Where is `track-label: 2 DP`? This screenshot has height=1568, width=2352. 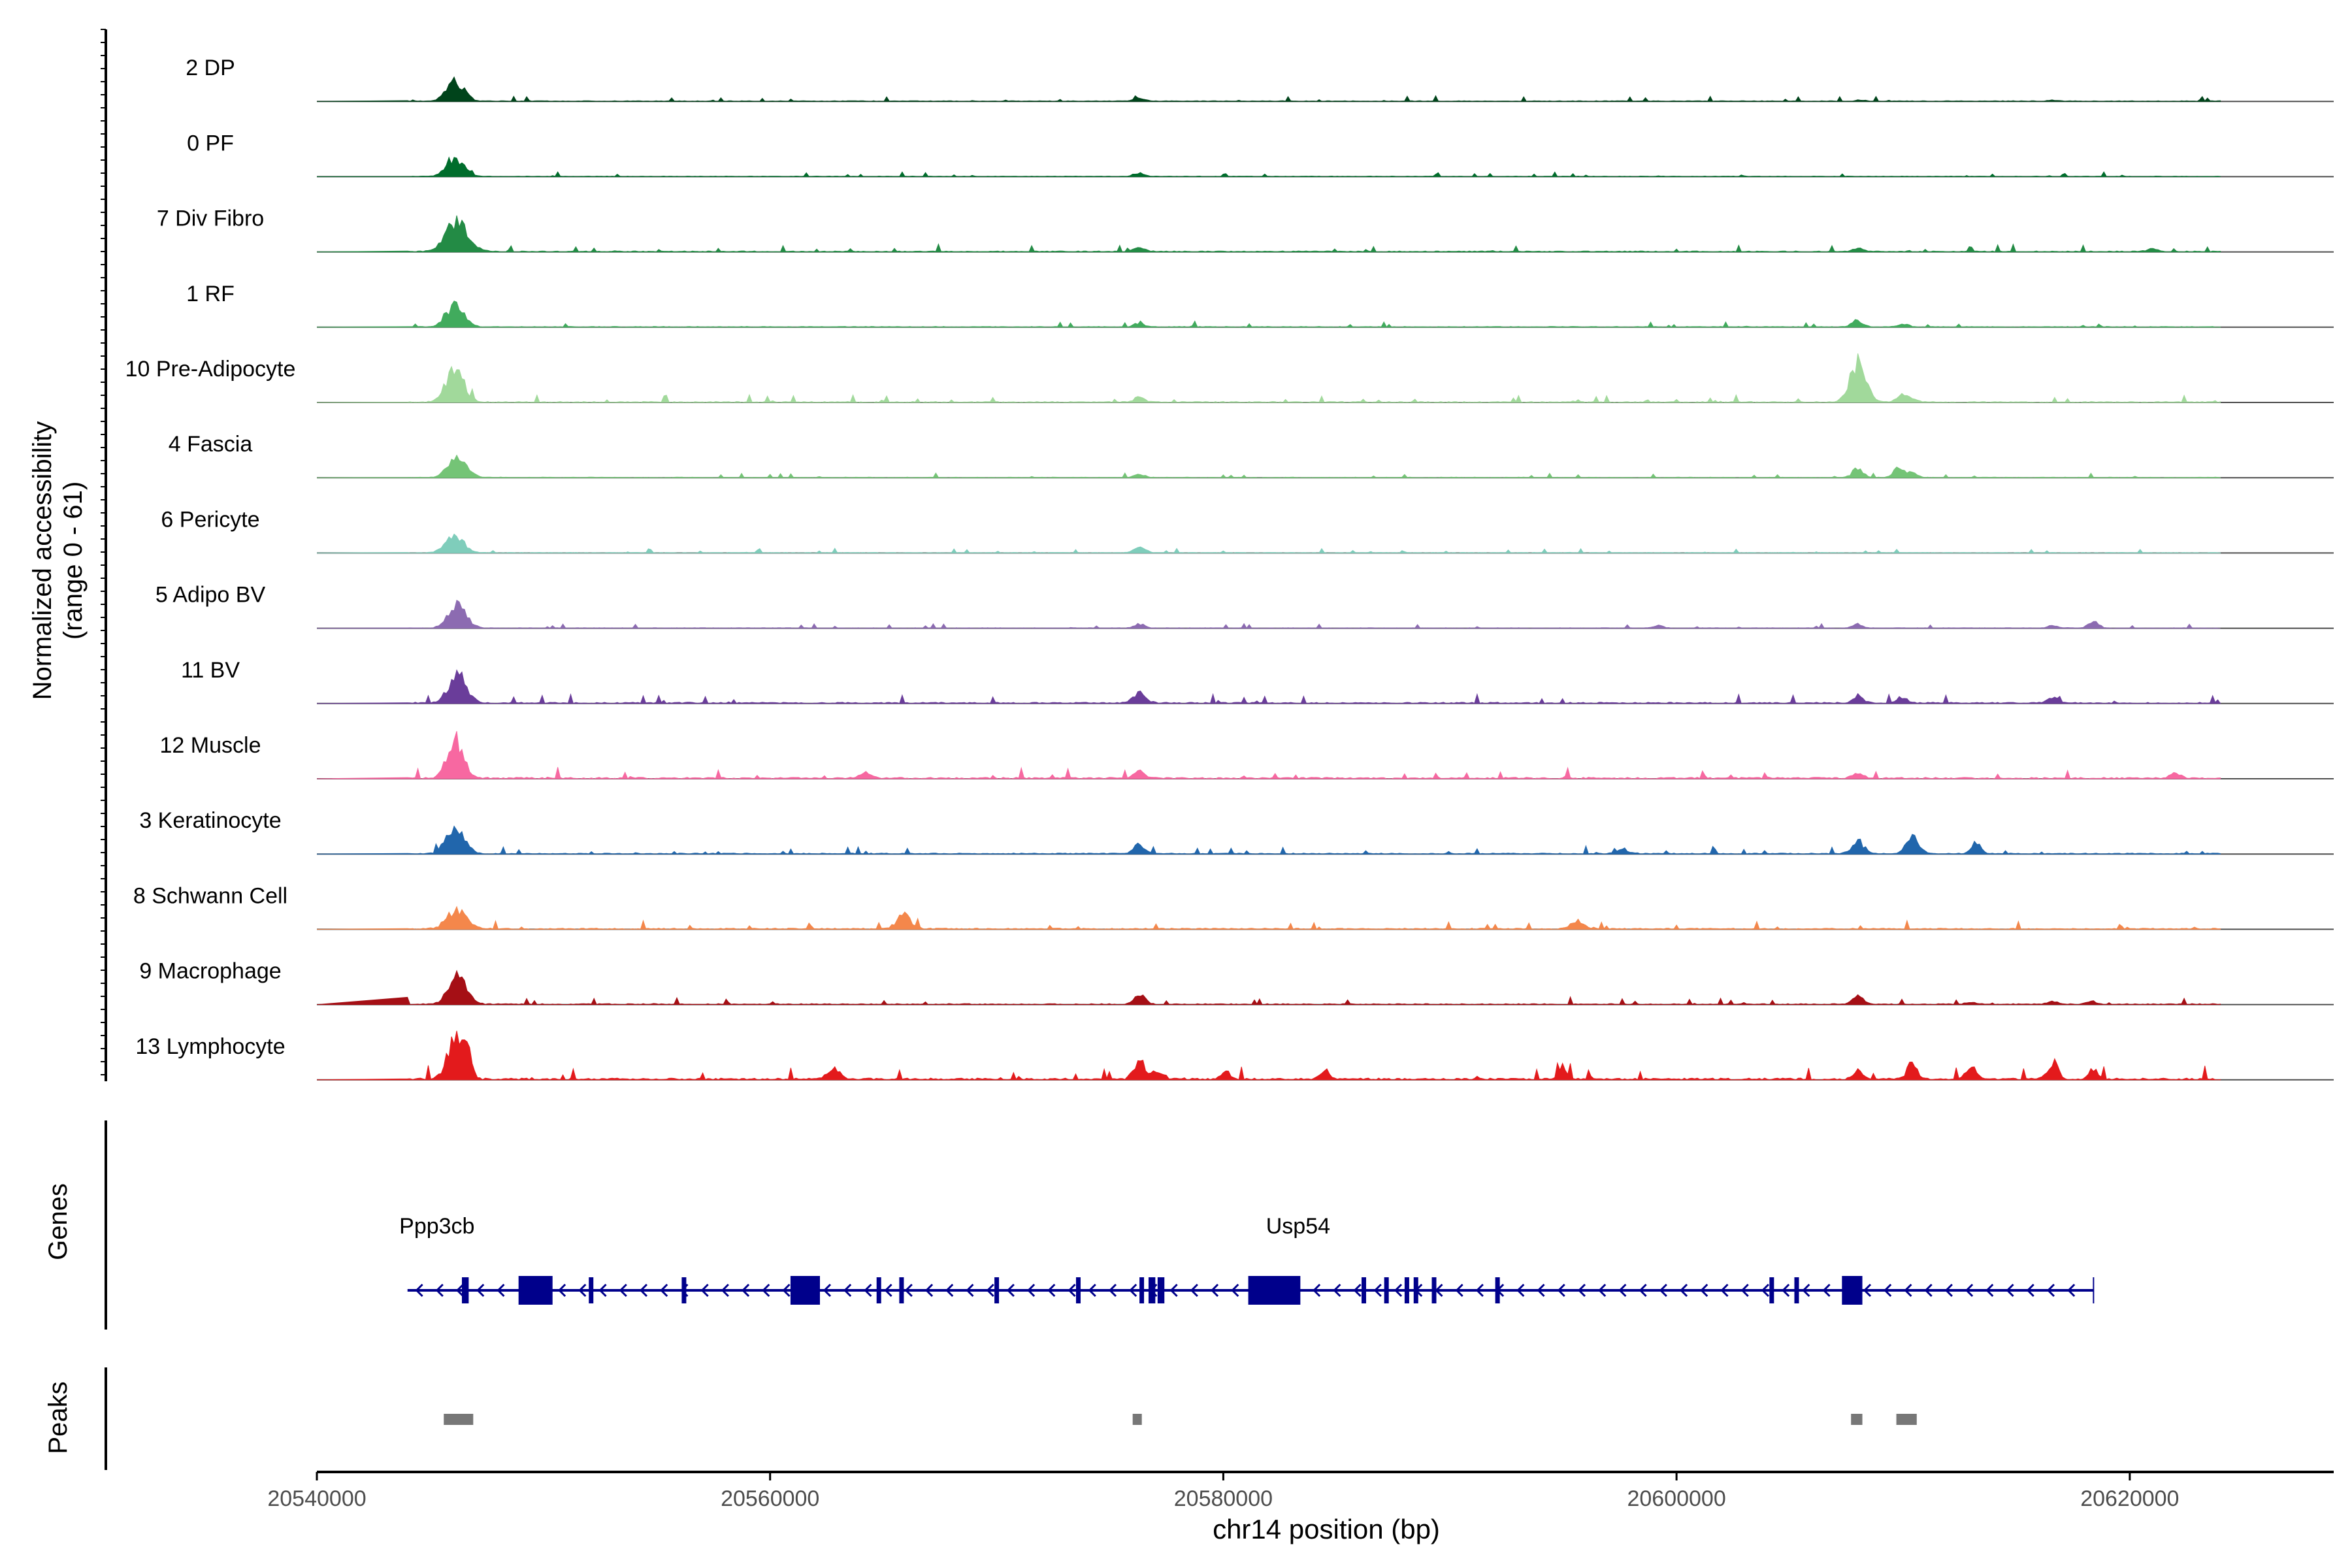
track-label: 2 DP is located at coordinates (210, 68).